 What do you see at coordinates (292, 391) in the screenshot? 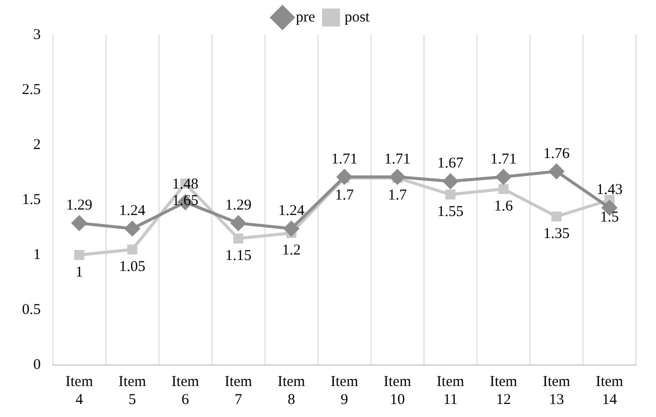
I see `x-tick-label: Item 8` at bounding box center [292, 391].